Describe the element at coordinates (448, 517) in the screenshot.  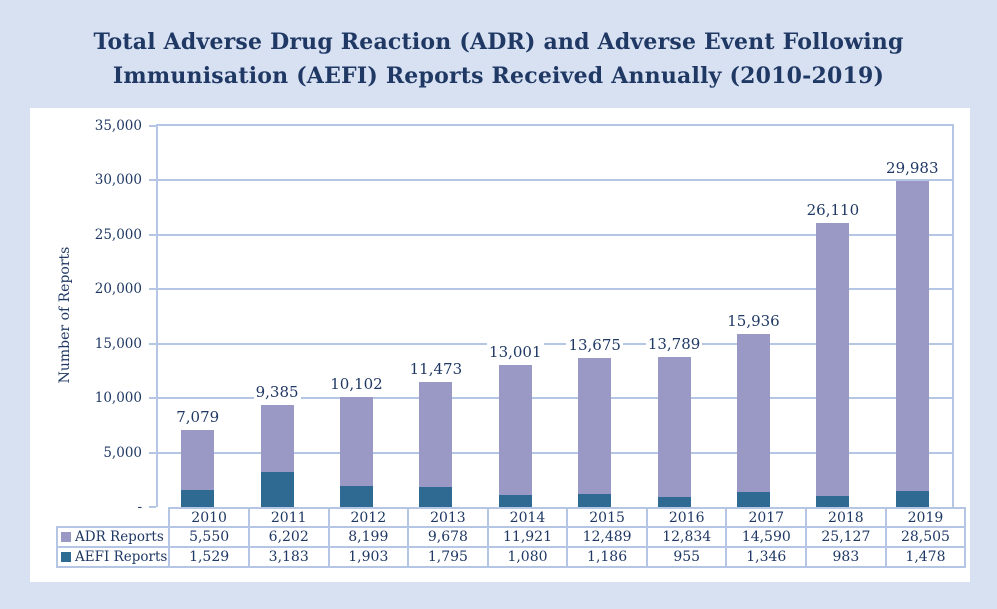
I see `year-label-2013: 2013` at that location.